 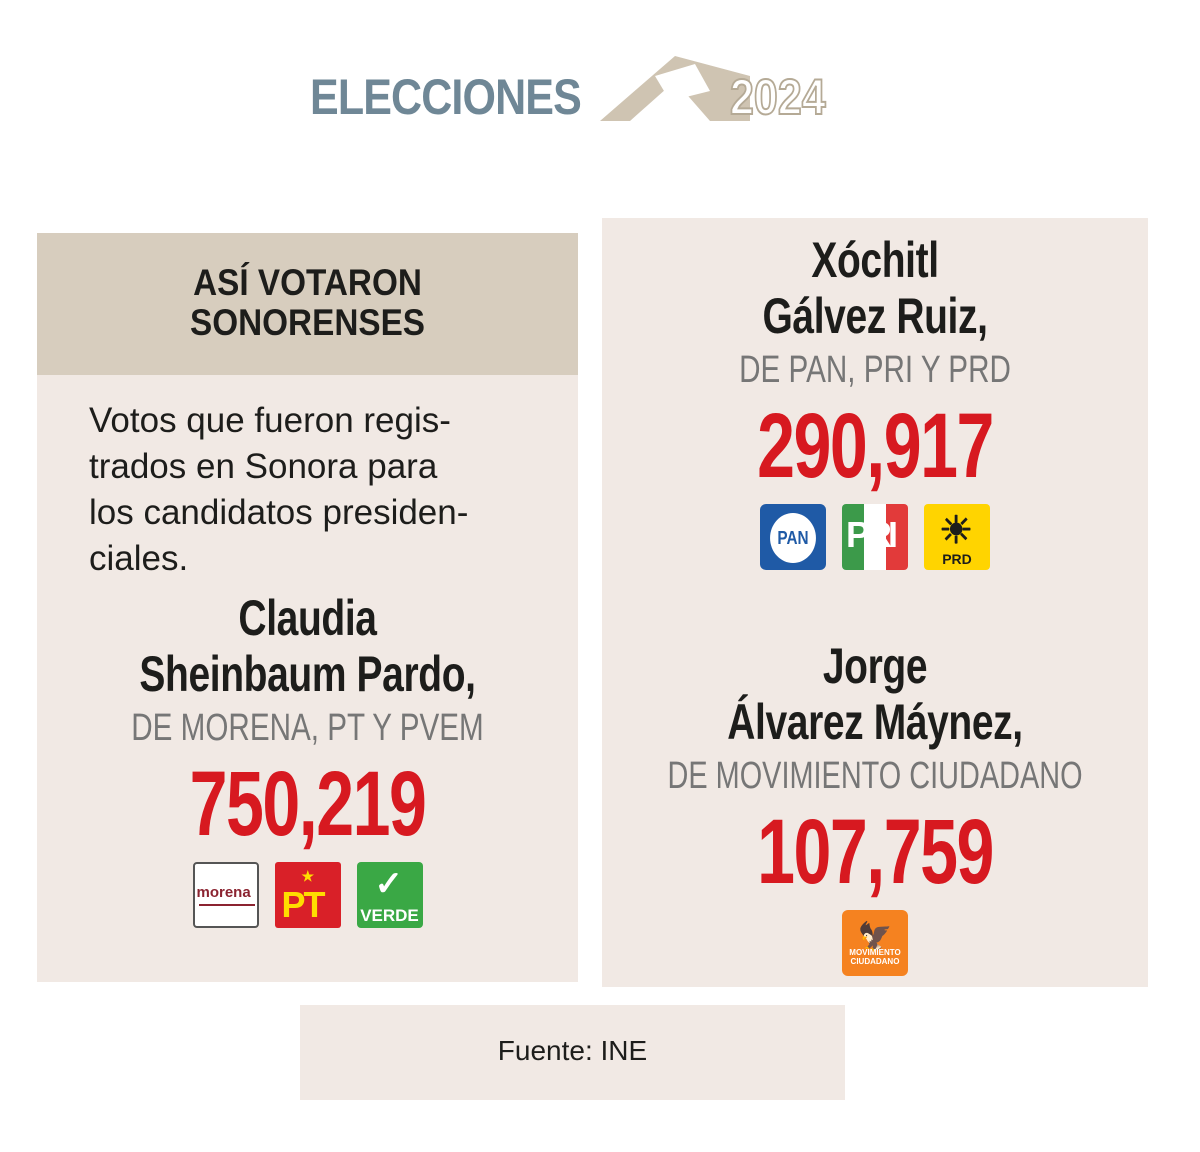 I want to click on ballot-box-icon, so click(x=675, y=88).